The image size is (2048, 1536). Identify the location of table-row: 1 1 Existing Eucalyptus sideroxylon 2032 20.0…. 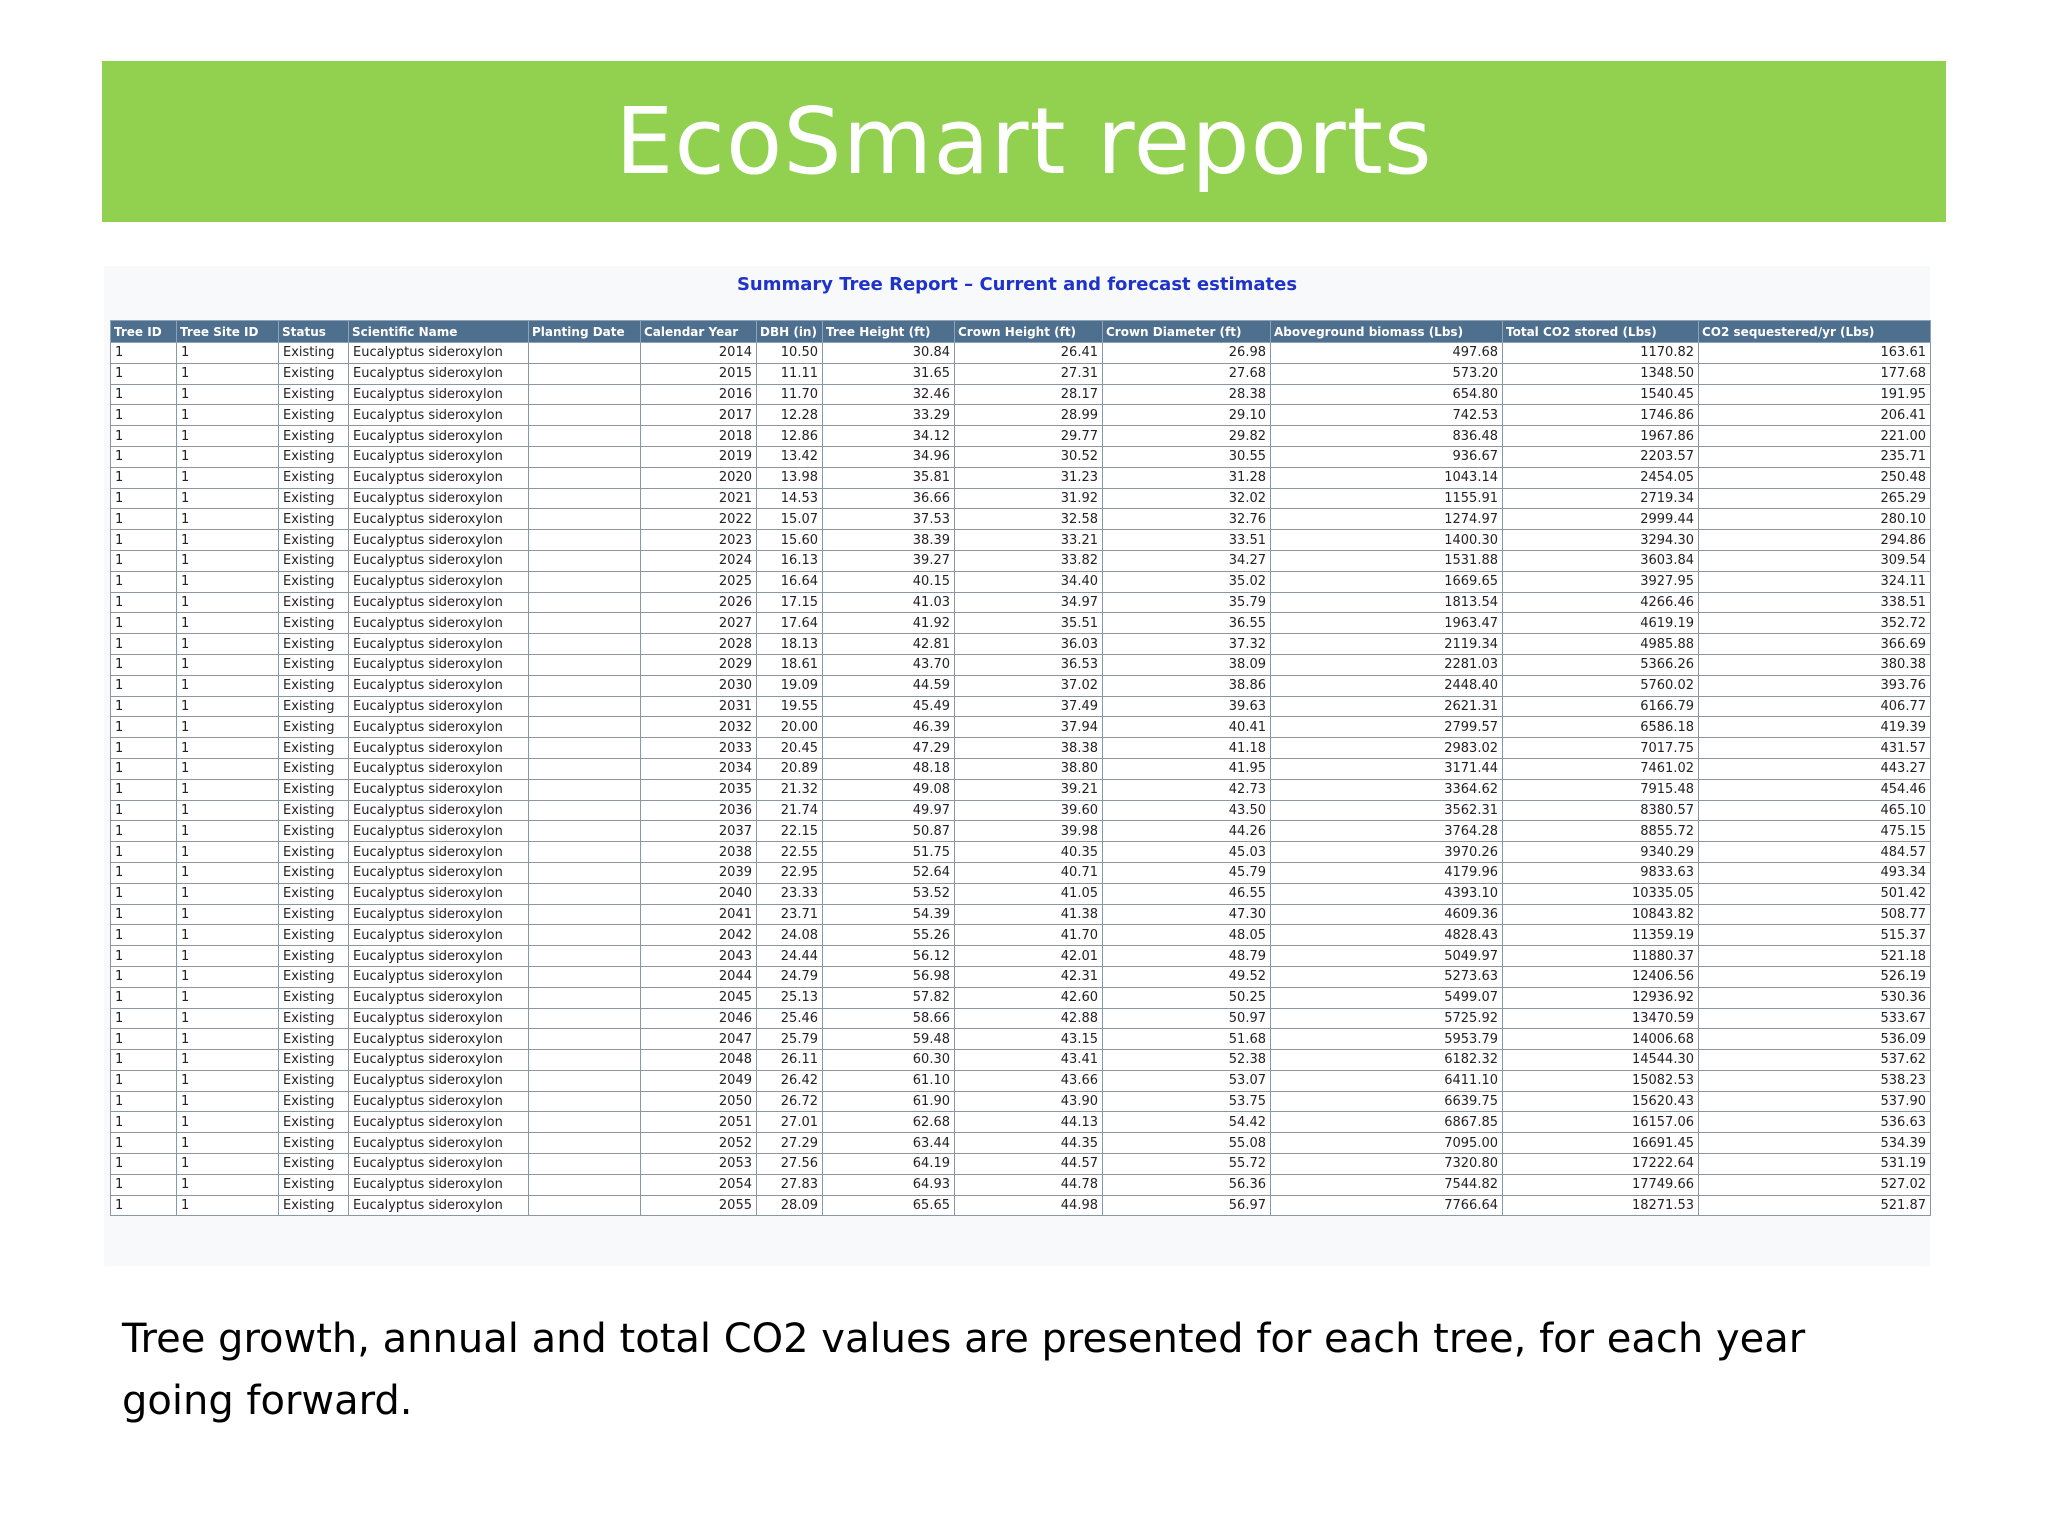
(1020, 727).